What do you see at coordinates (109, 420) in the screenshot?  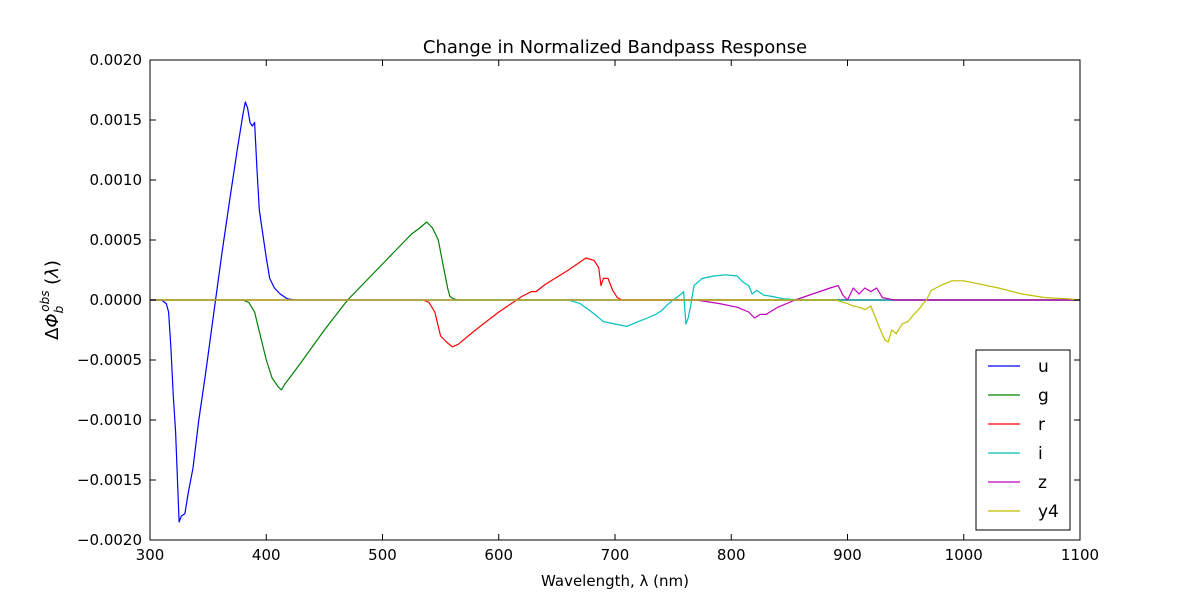 I see `y-tick-label: −0.0010` at bounding box center [109, 420].